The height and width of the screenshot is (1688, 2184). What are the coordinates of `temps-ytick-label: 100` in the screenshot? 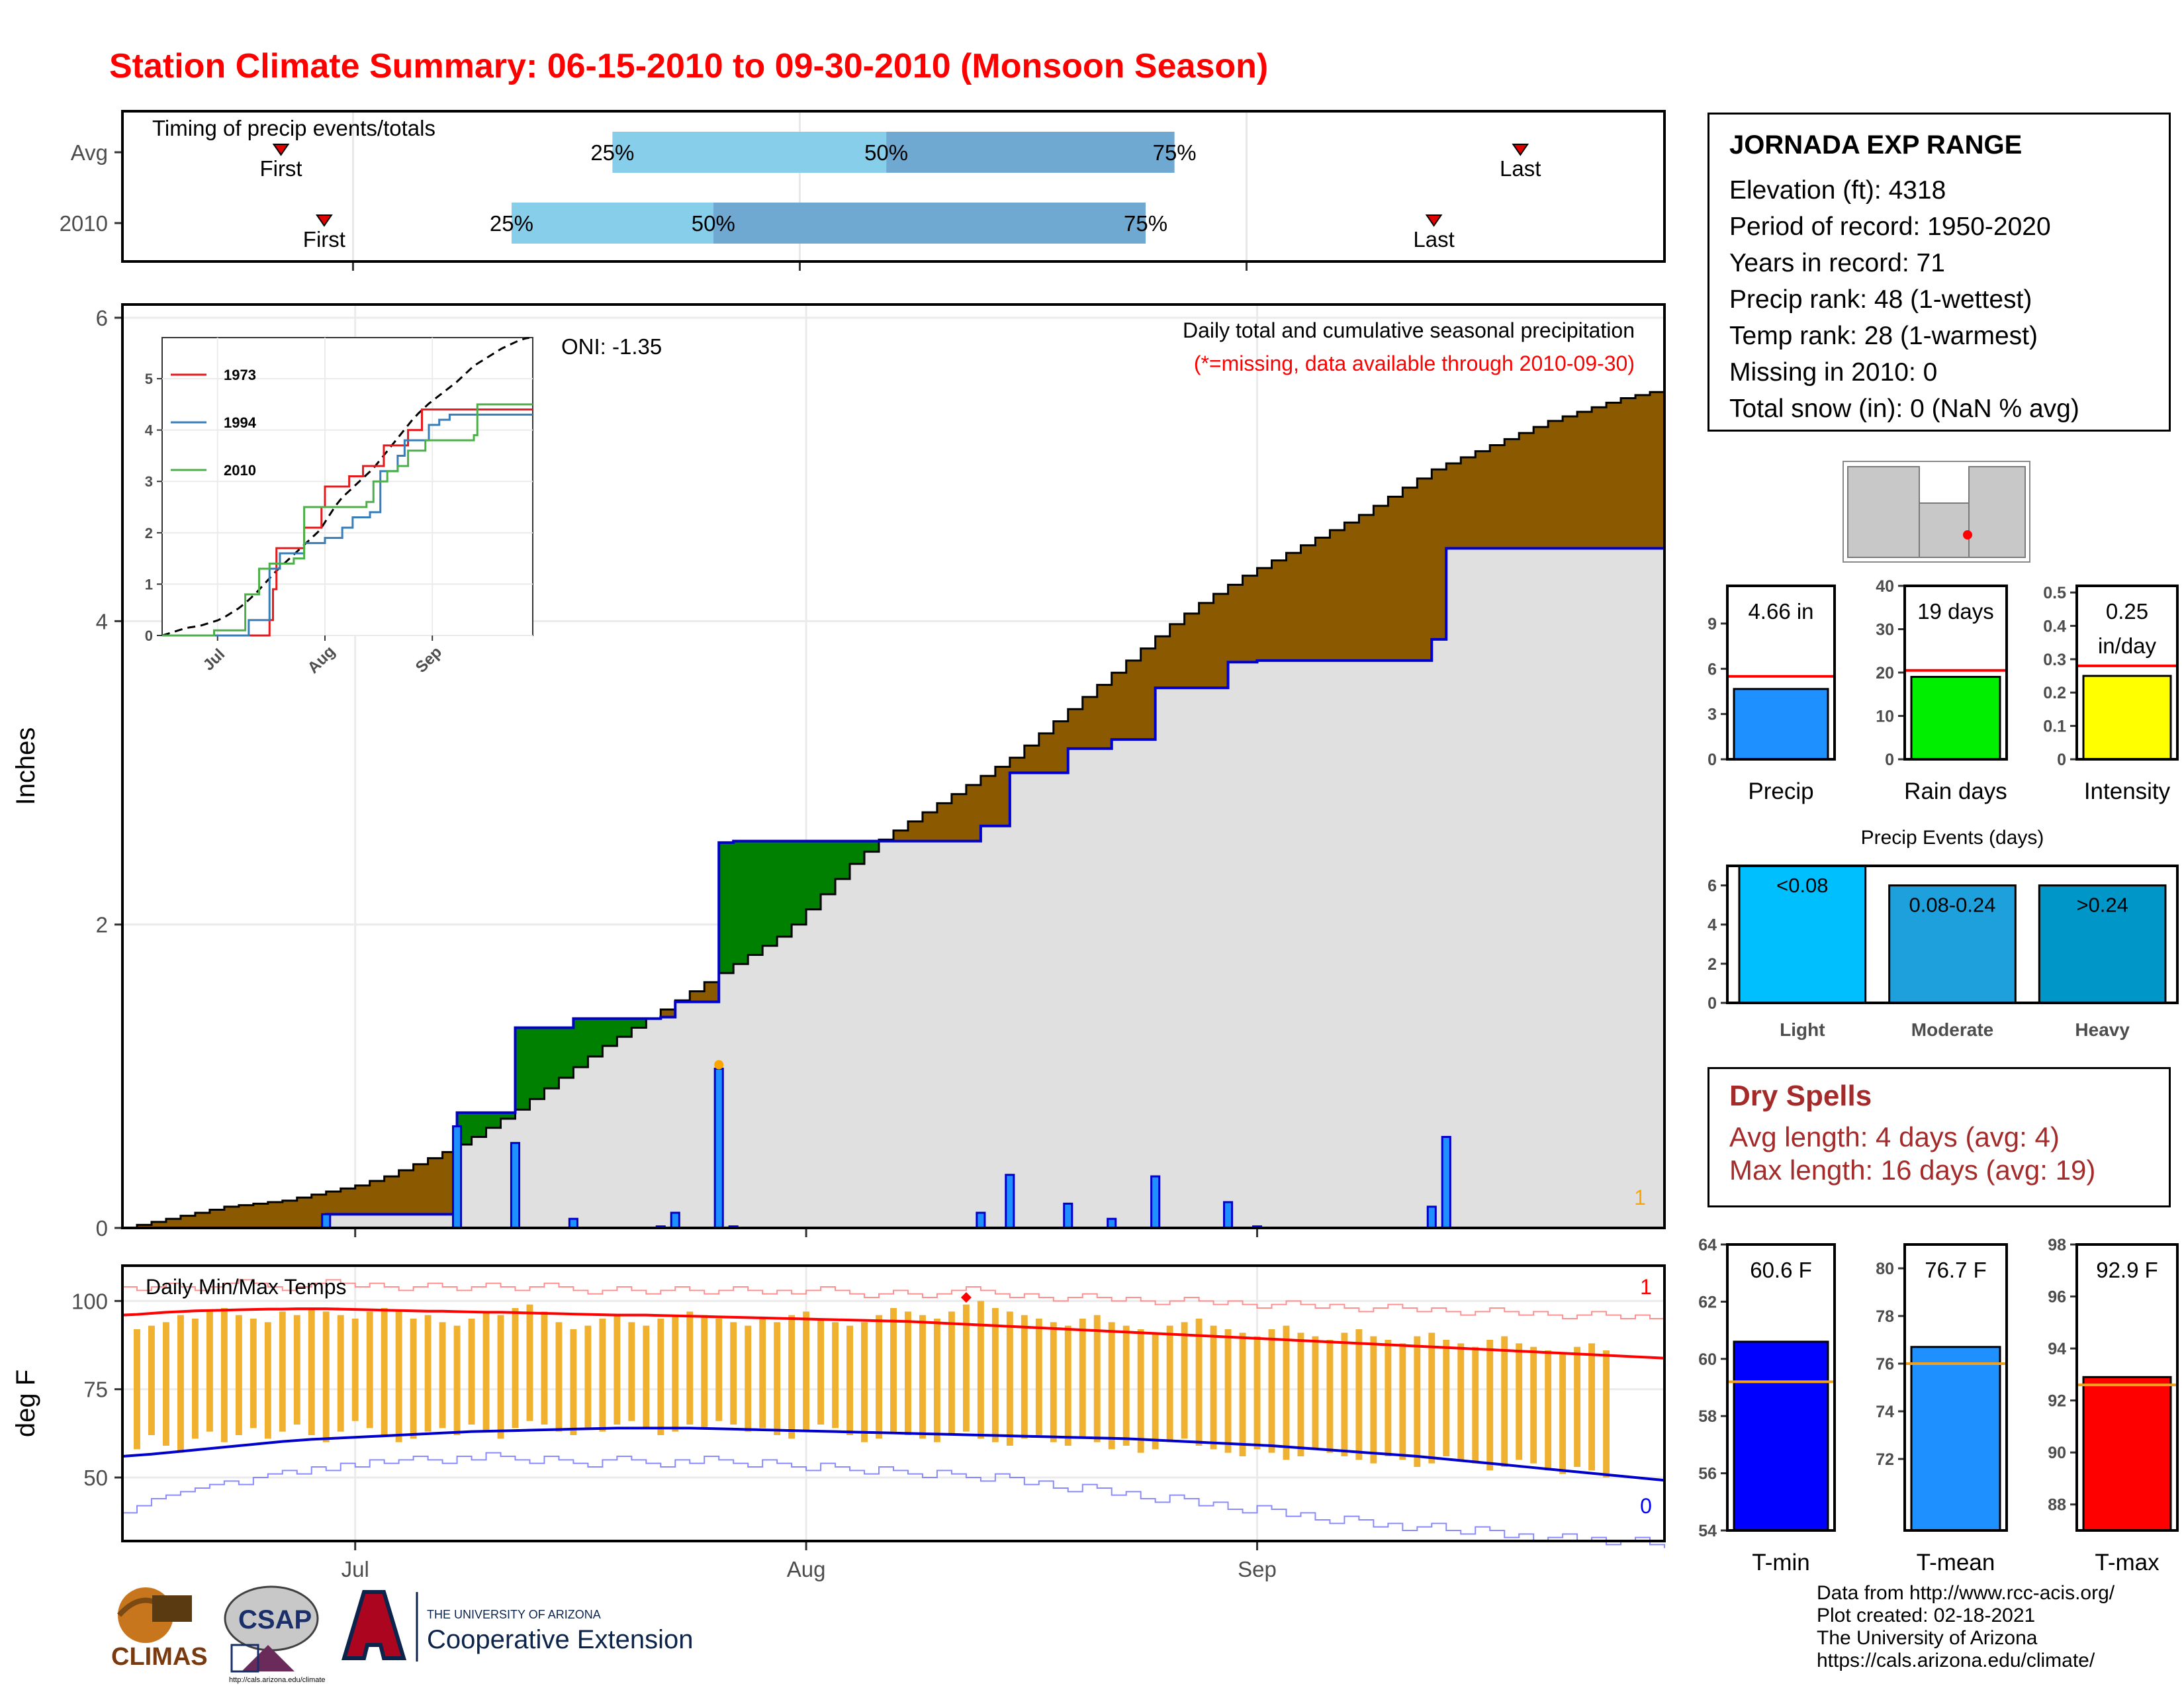 It's located at (89, 1301).